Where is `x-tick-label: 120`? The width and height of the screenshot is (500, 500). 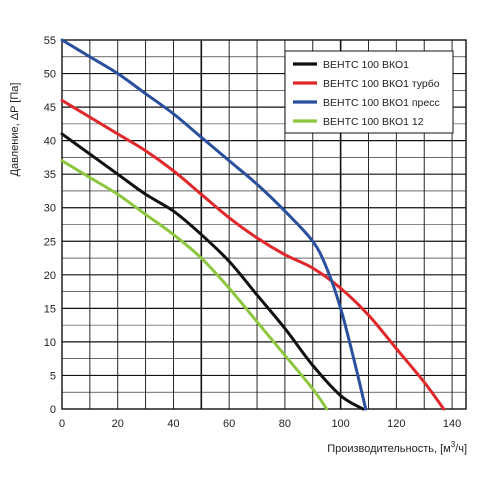
x-tick-label: 120 is located at coordinates (396, 424).